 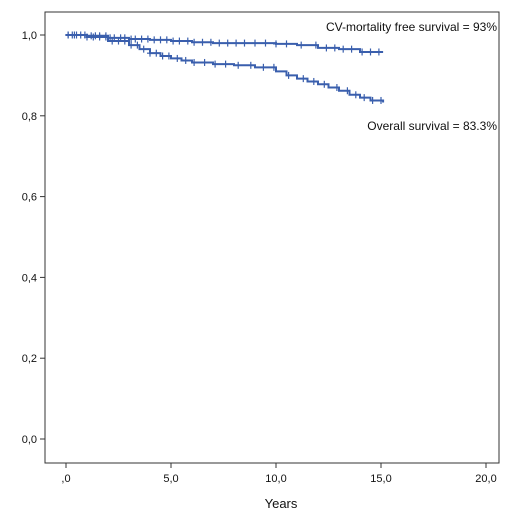 I want to click on x-axis: ,0 5,0 10,0 15,0 20,0, so click(x=279, y=474).